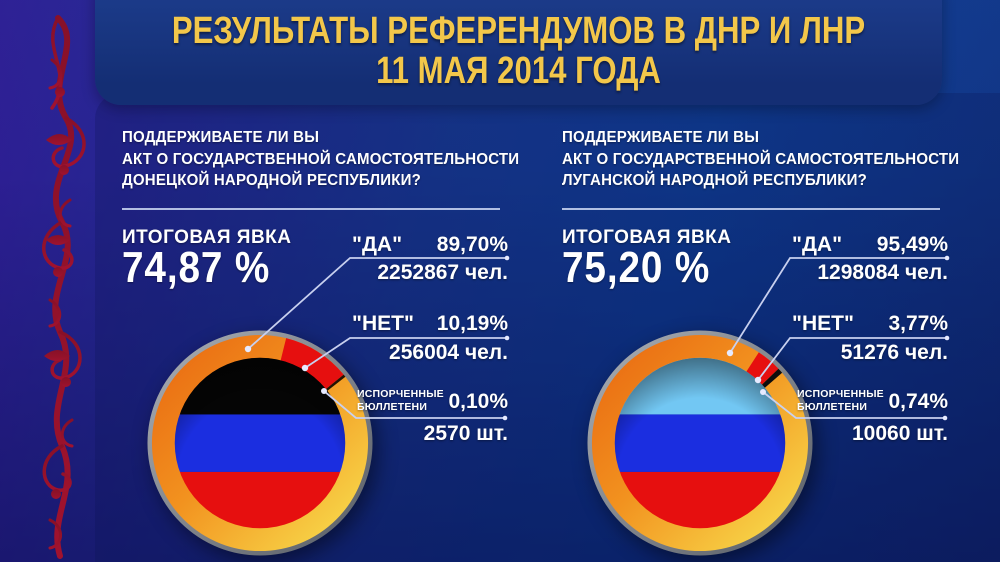  Describe the element at coordinates (894, 352) in the screenshot. I see `result-no-lnr-count: 51276 чел.` at that location.